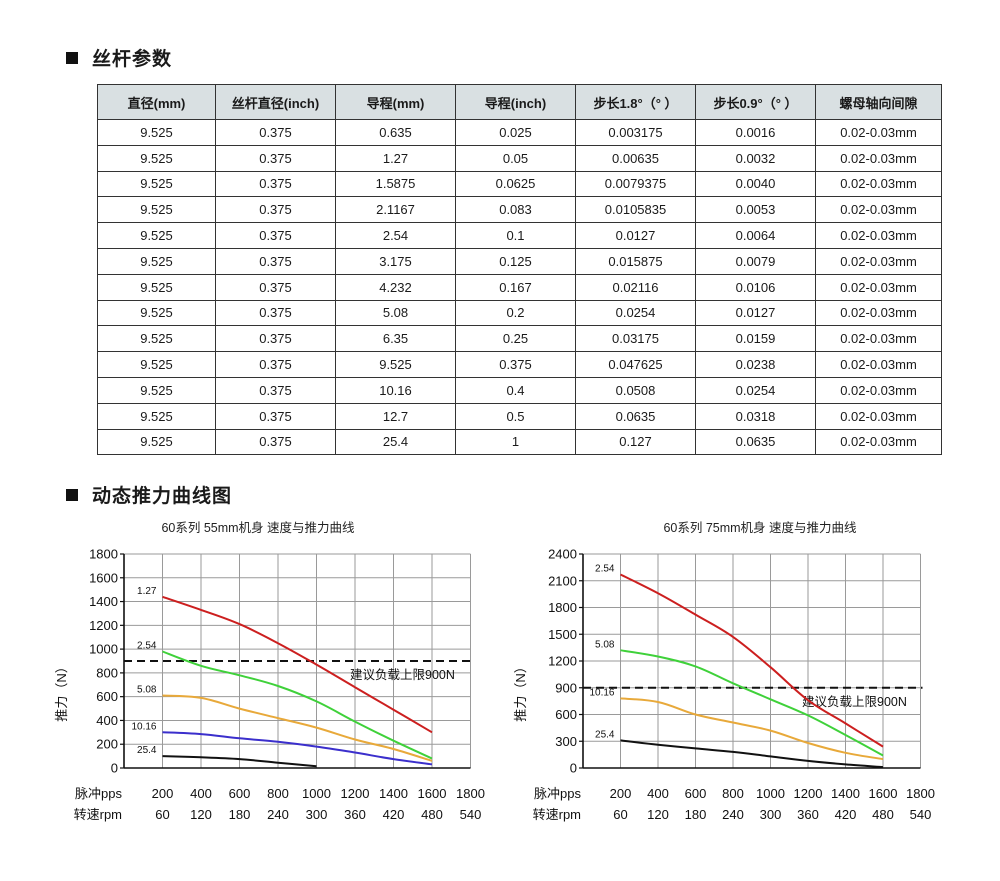 The image size is (1000, 881). I want to click on x-tick-label: 120, so click(201, 814).